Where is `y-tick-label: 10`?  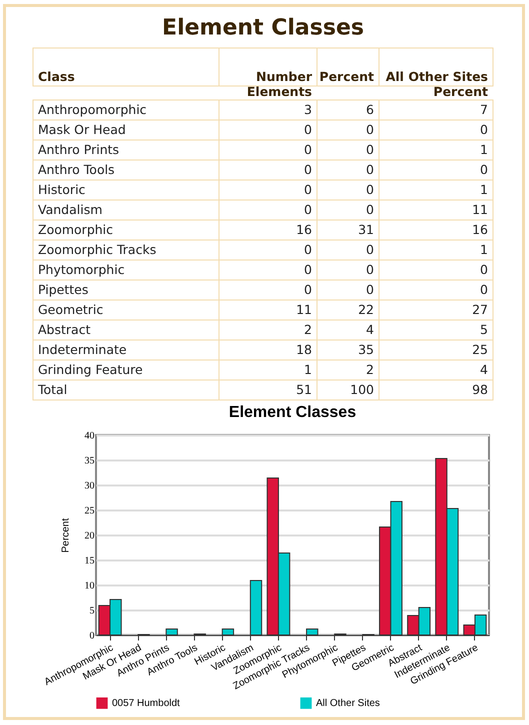
y-tick-label: 10 is located at coordinates (89, 586).